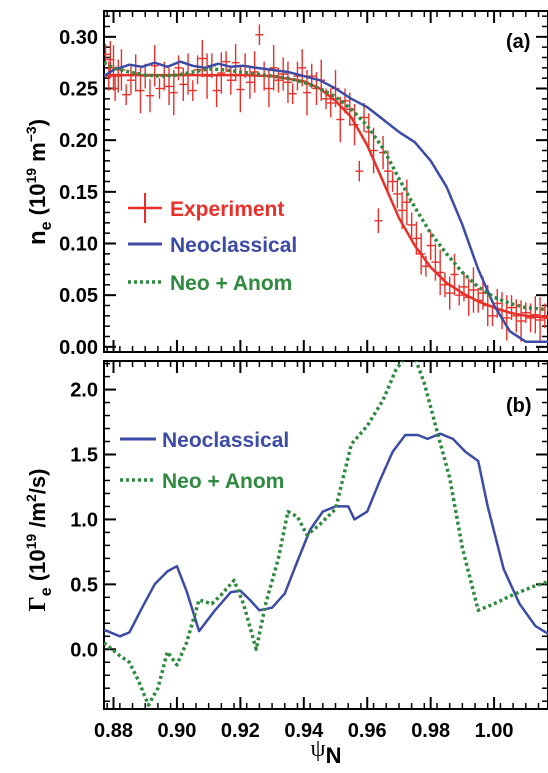  I want to click on panel-a-ylabel-units-open: (10, so click(37, 203).